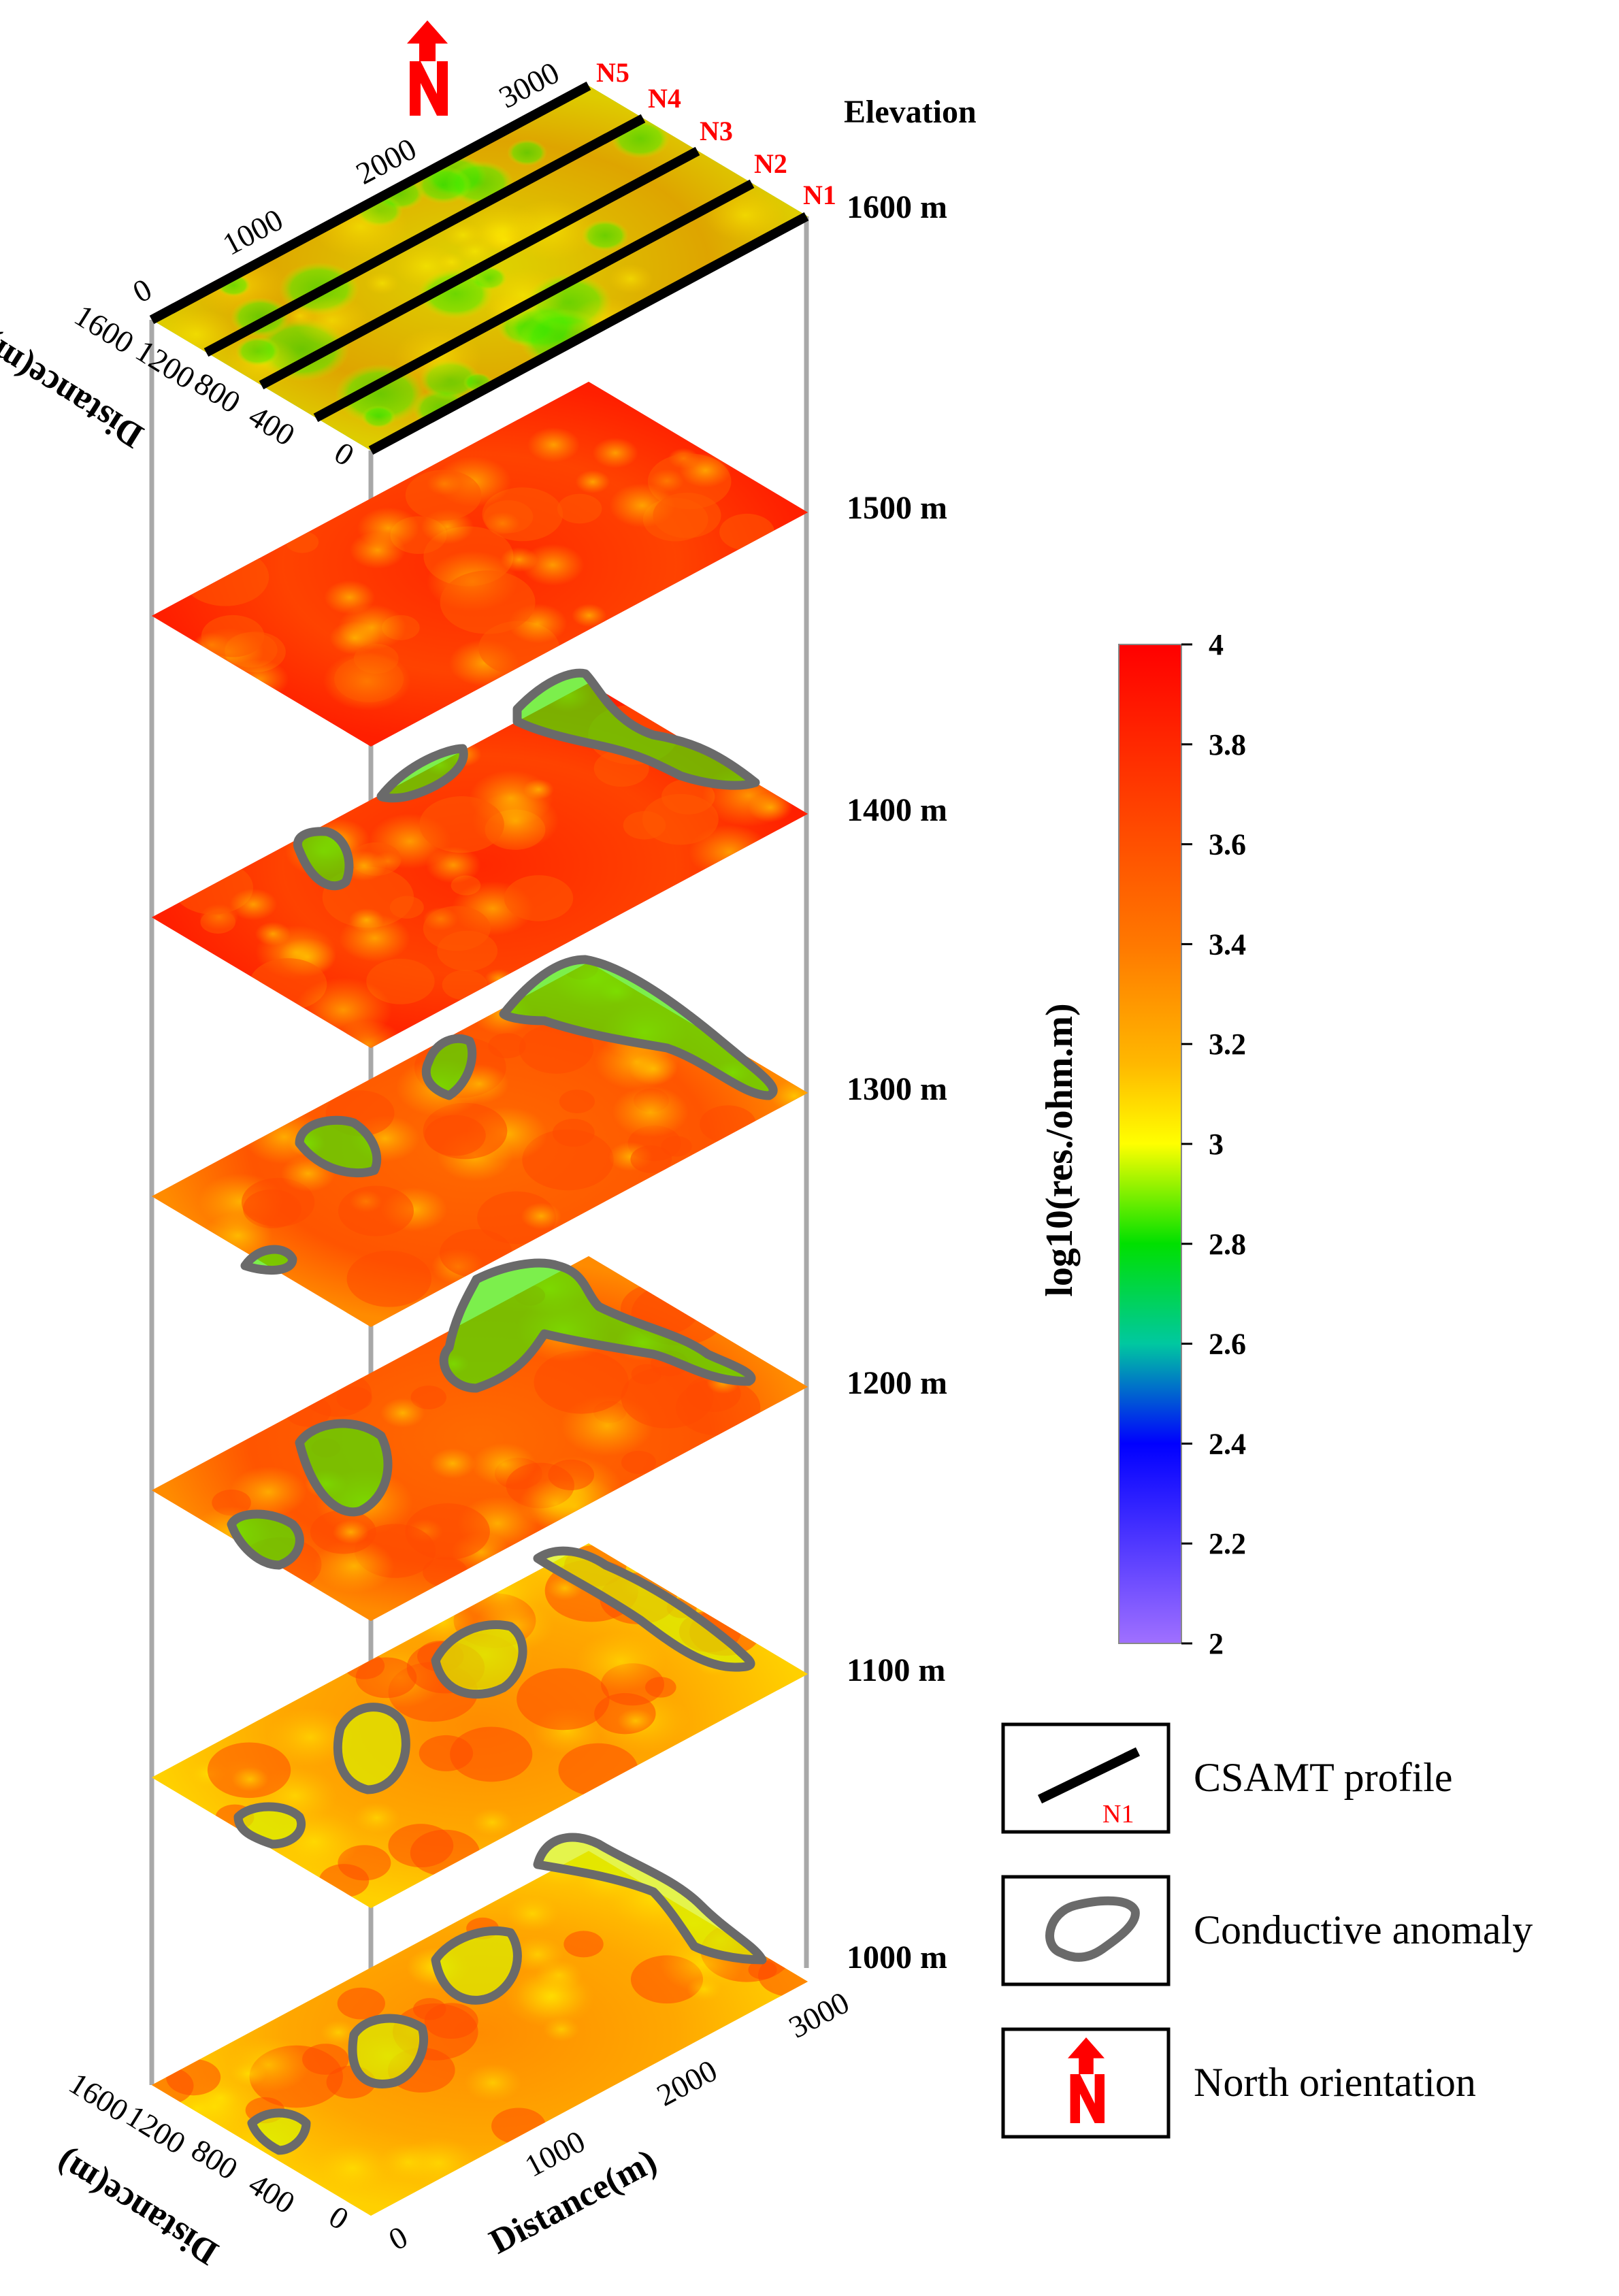 The height and width of the screenshot is (2296, 1619). I want to click on profile-line-n5, so click(370, 203).